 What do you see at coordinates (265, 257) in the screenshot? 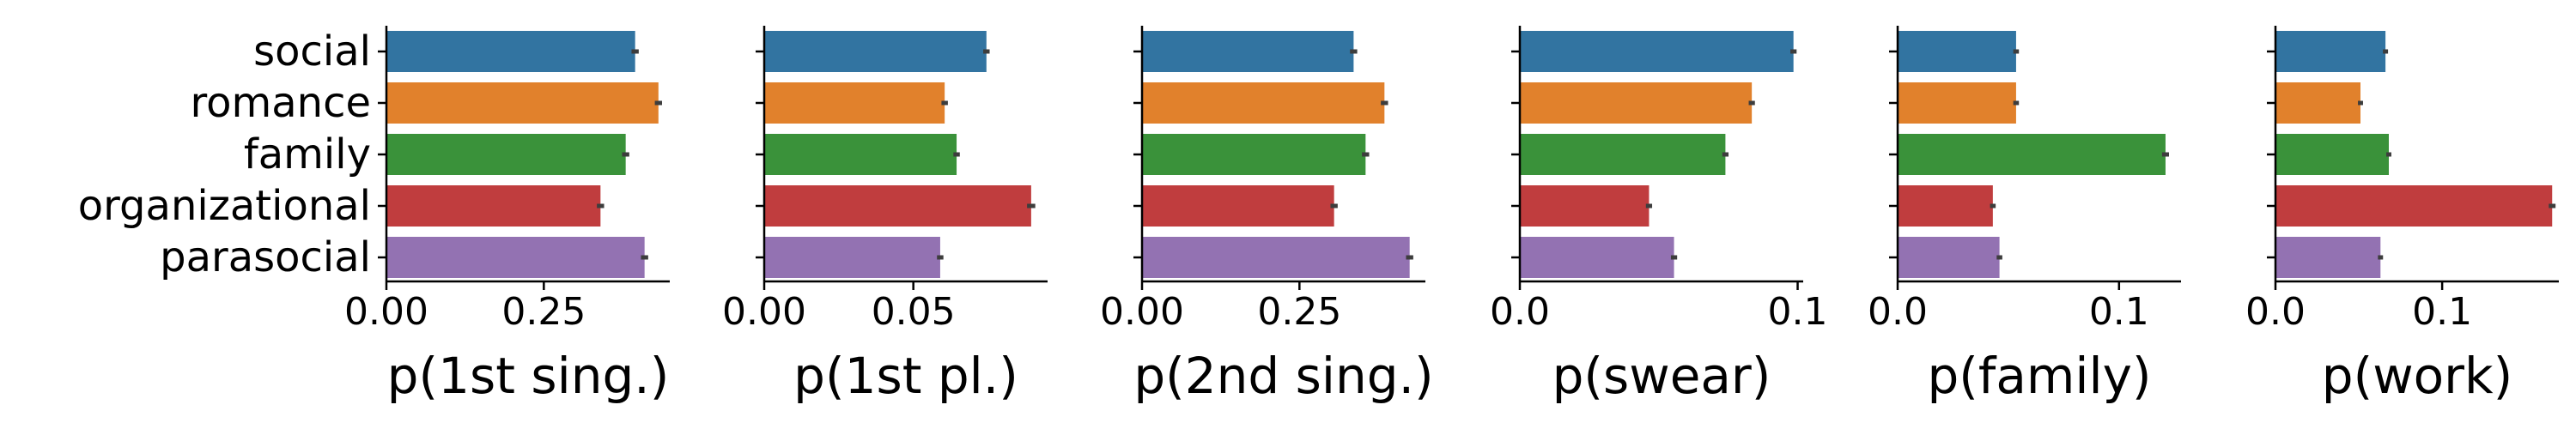
I see `category-label: parasocial` at bounding box center [265, 257].